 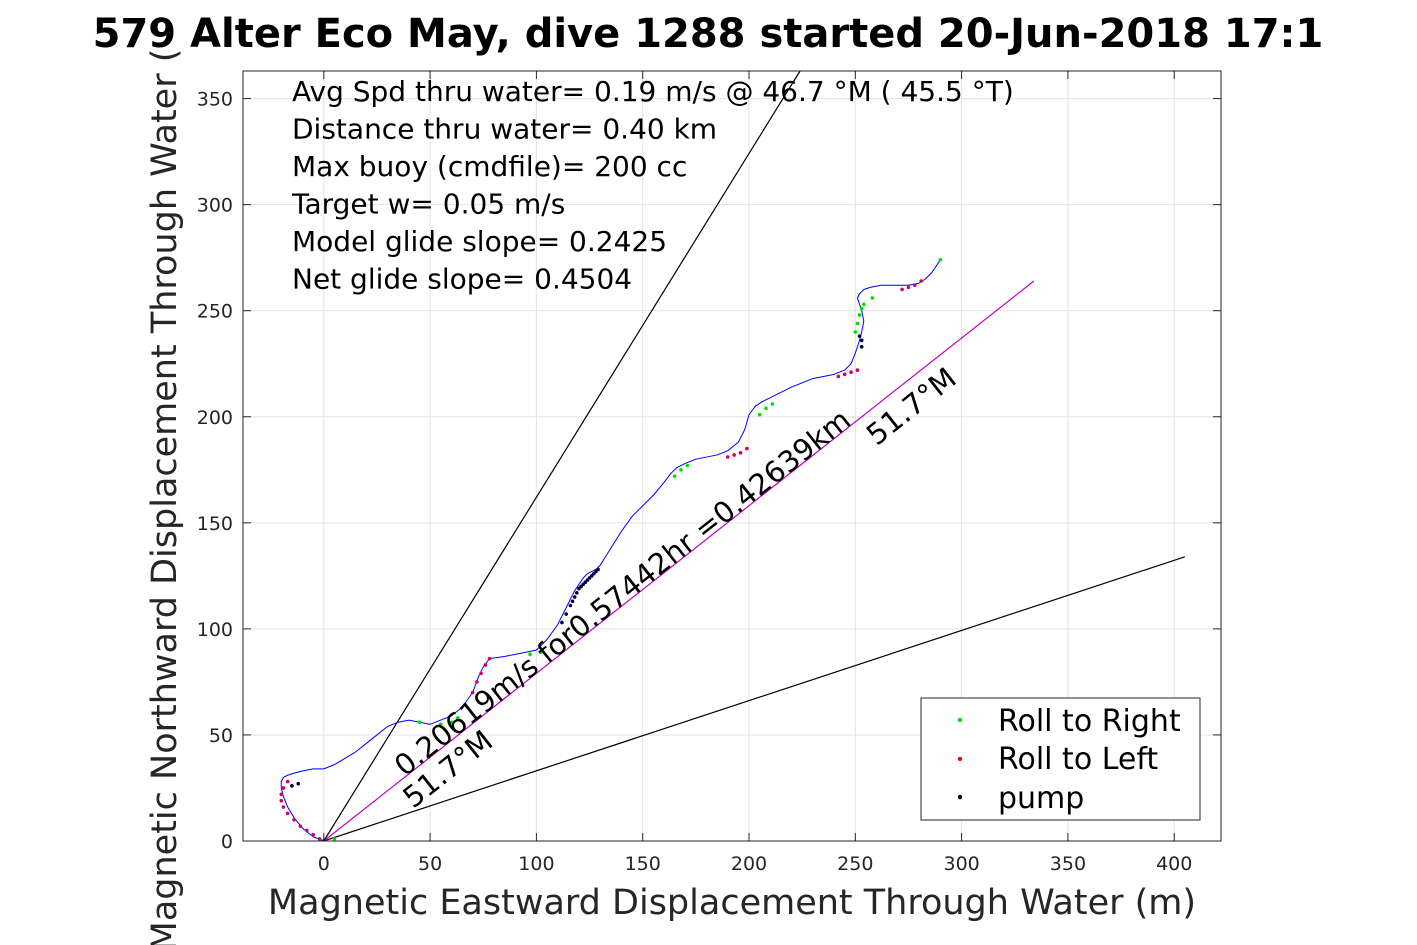 What do you see at coordinates (1174, 864) in the screenshot?
I see `x-tick-label: 400` at bounding box center [1174, 864].